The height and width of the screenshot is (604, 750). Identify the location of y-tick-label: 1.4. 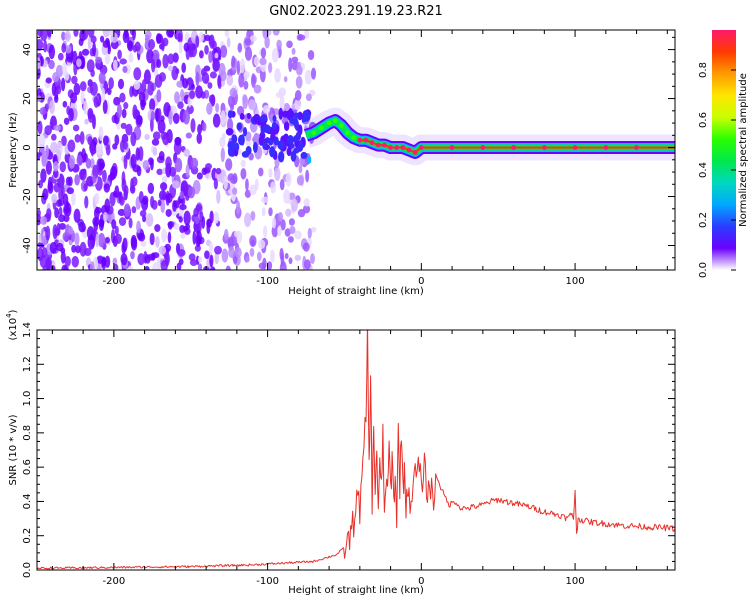
(27, 330).